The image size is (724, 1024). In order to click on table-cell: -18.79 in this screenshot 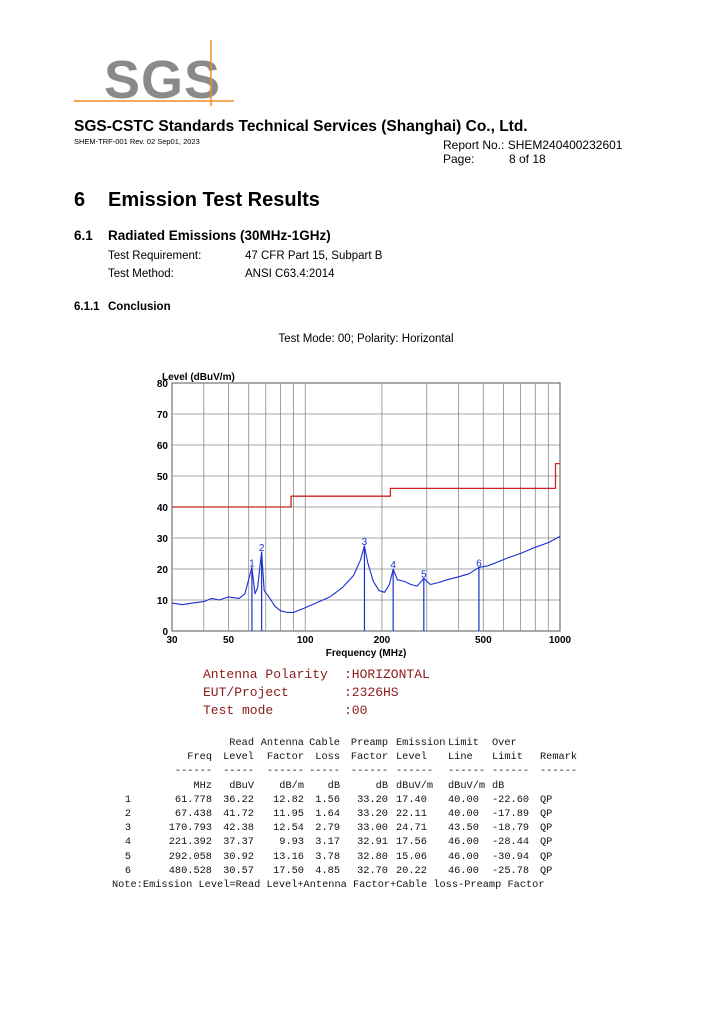, I will do `click(511, 828)`.